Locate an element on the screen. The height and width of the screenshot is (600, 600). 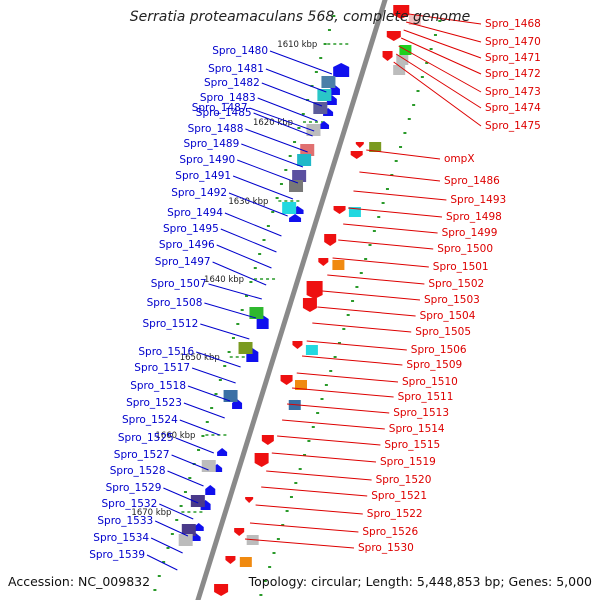
gene-label-right: Spro_1468 is located at coordinates (513, 24).